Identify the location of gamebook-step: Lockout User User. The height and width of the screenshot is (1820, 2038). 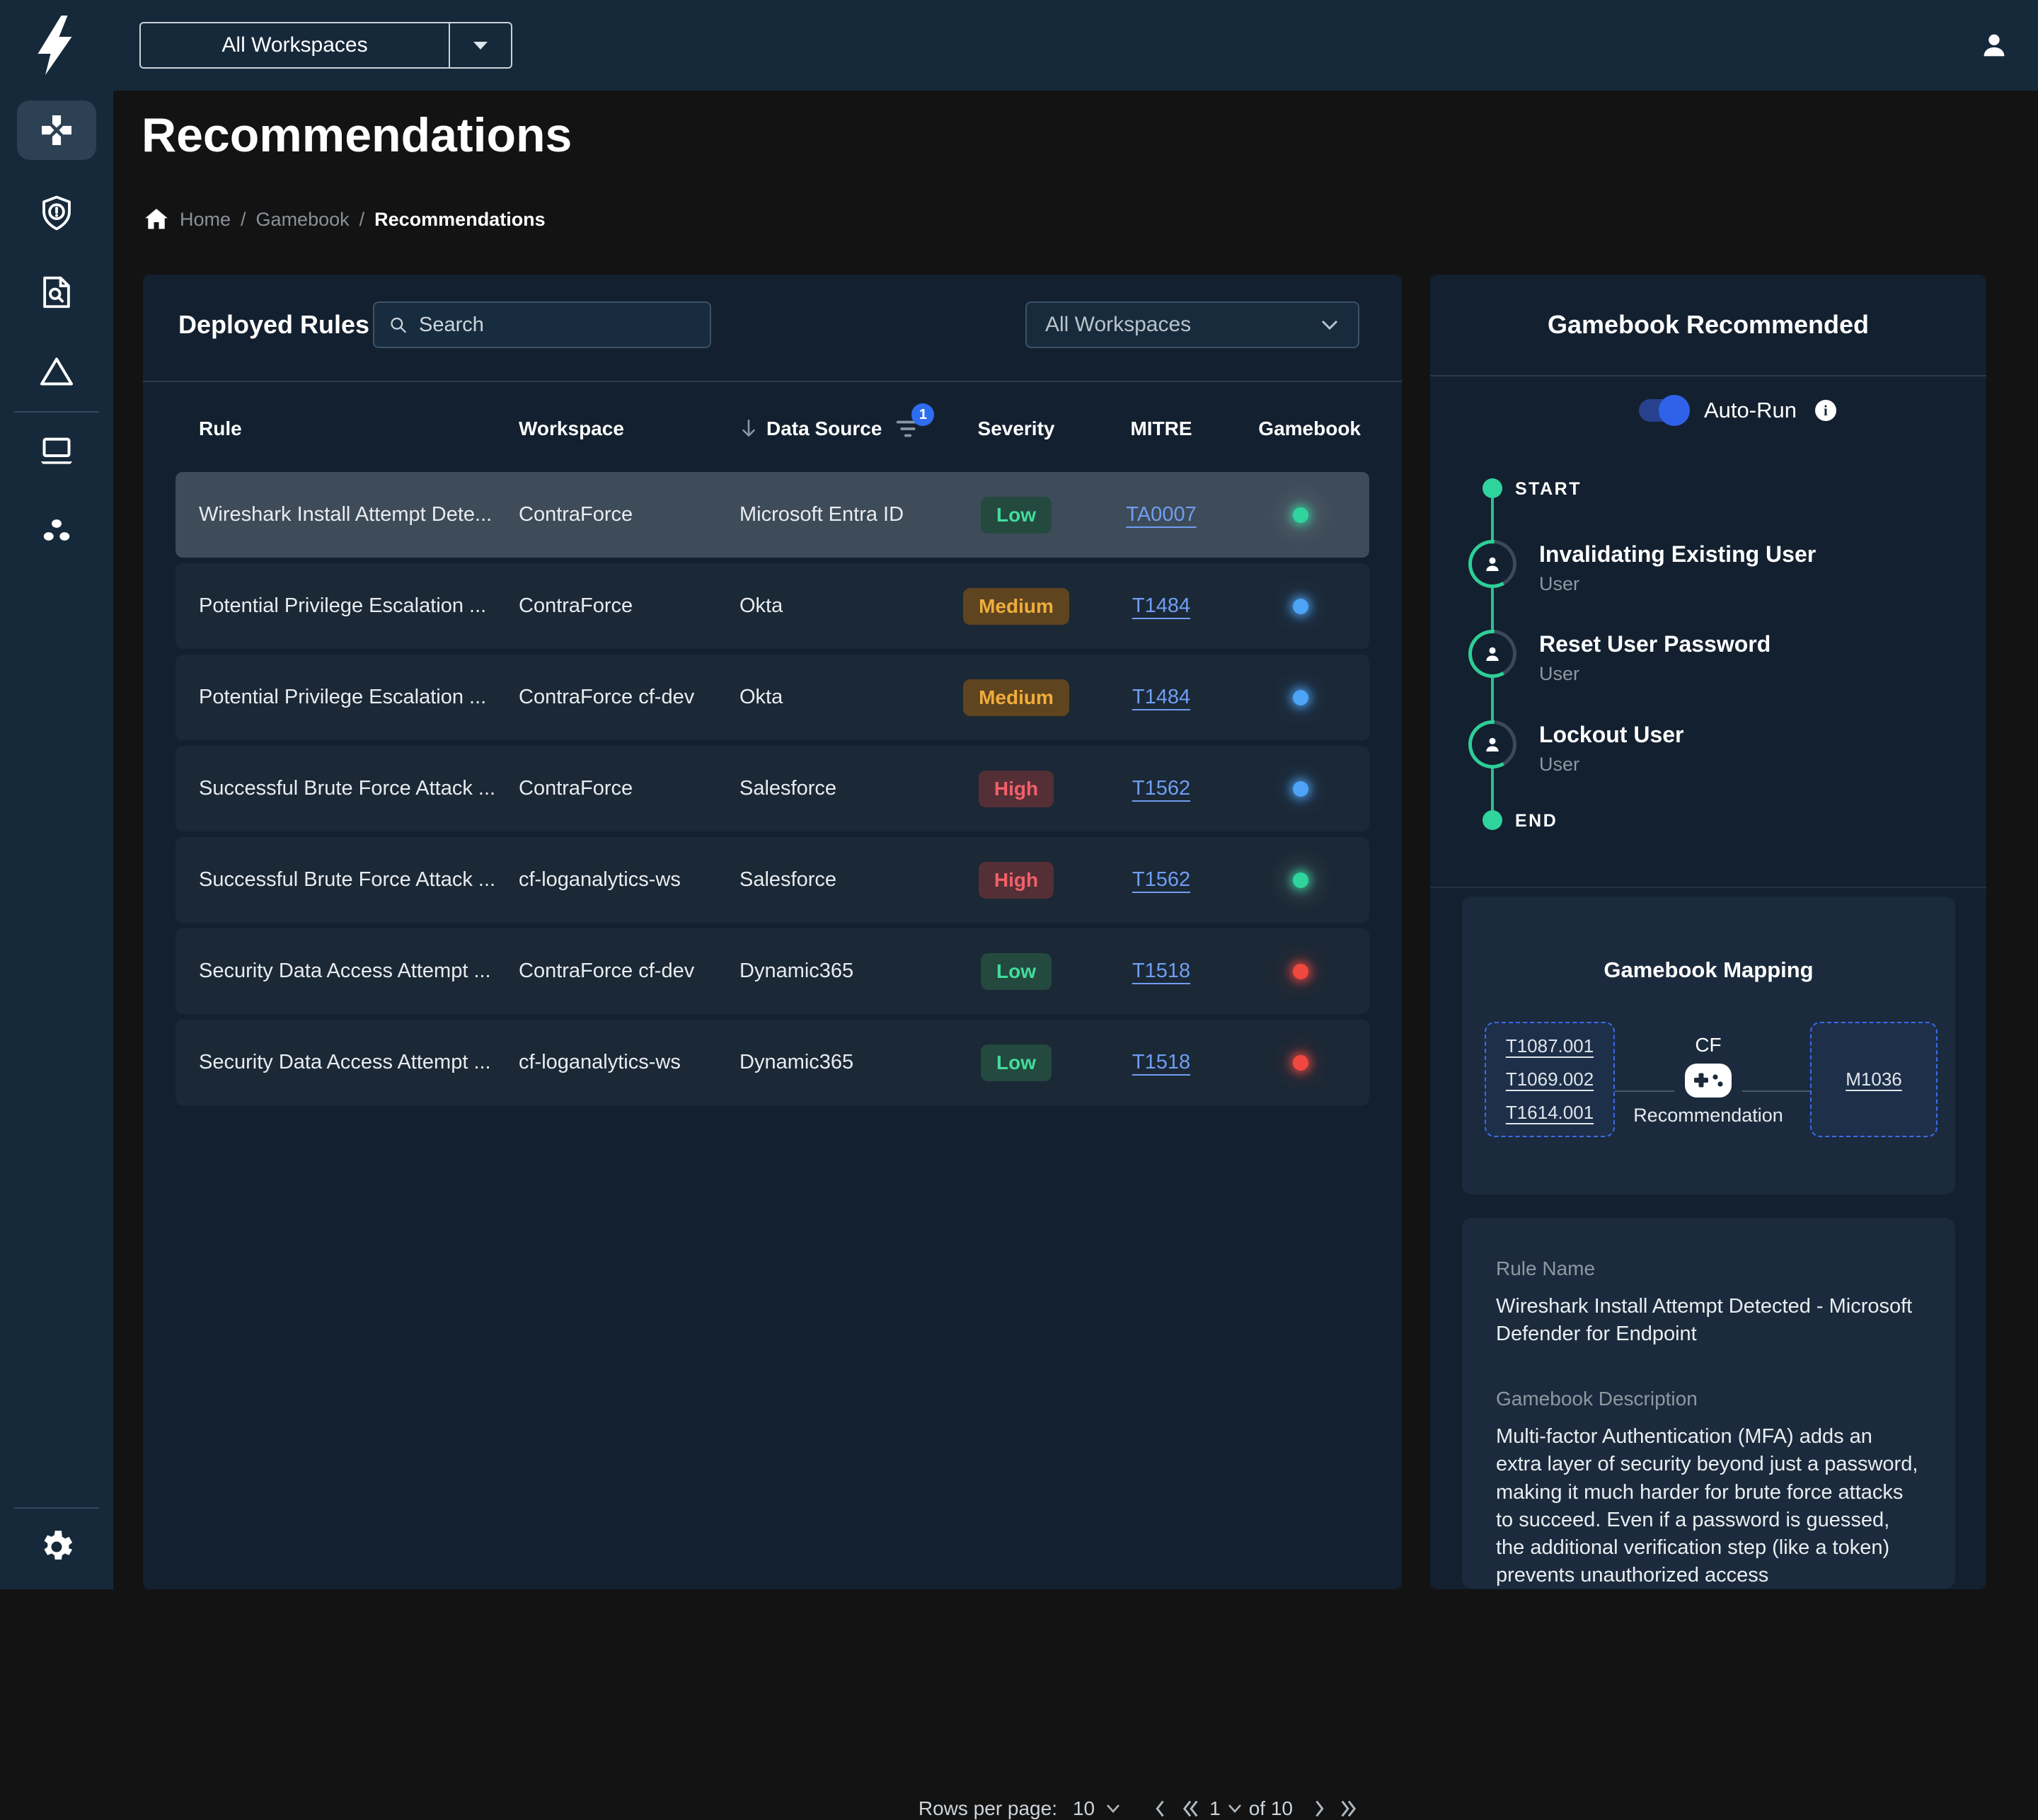
(1575, 748).